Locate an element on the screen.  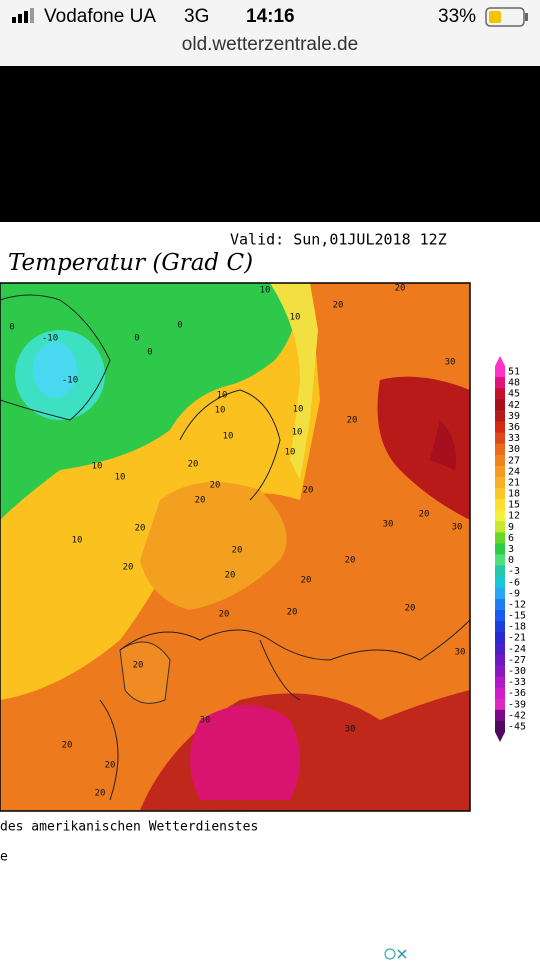
legend-label: 30 is located at coordinates (514, 449).